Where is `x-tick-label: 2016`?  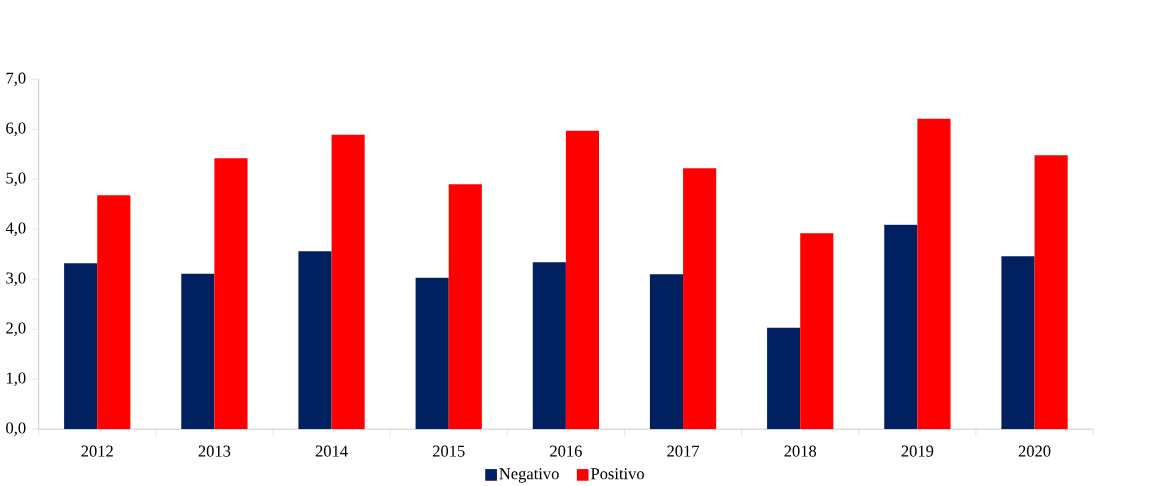 x-tick-label: 2016 is located at coordinates (566, 451).